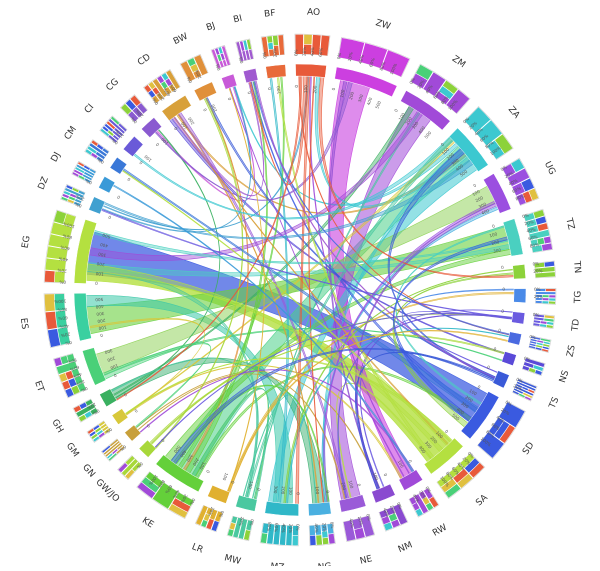 The image size is (600, 571). I want to click on segment-label-rw: RW, so click(440, 531).